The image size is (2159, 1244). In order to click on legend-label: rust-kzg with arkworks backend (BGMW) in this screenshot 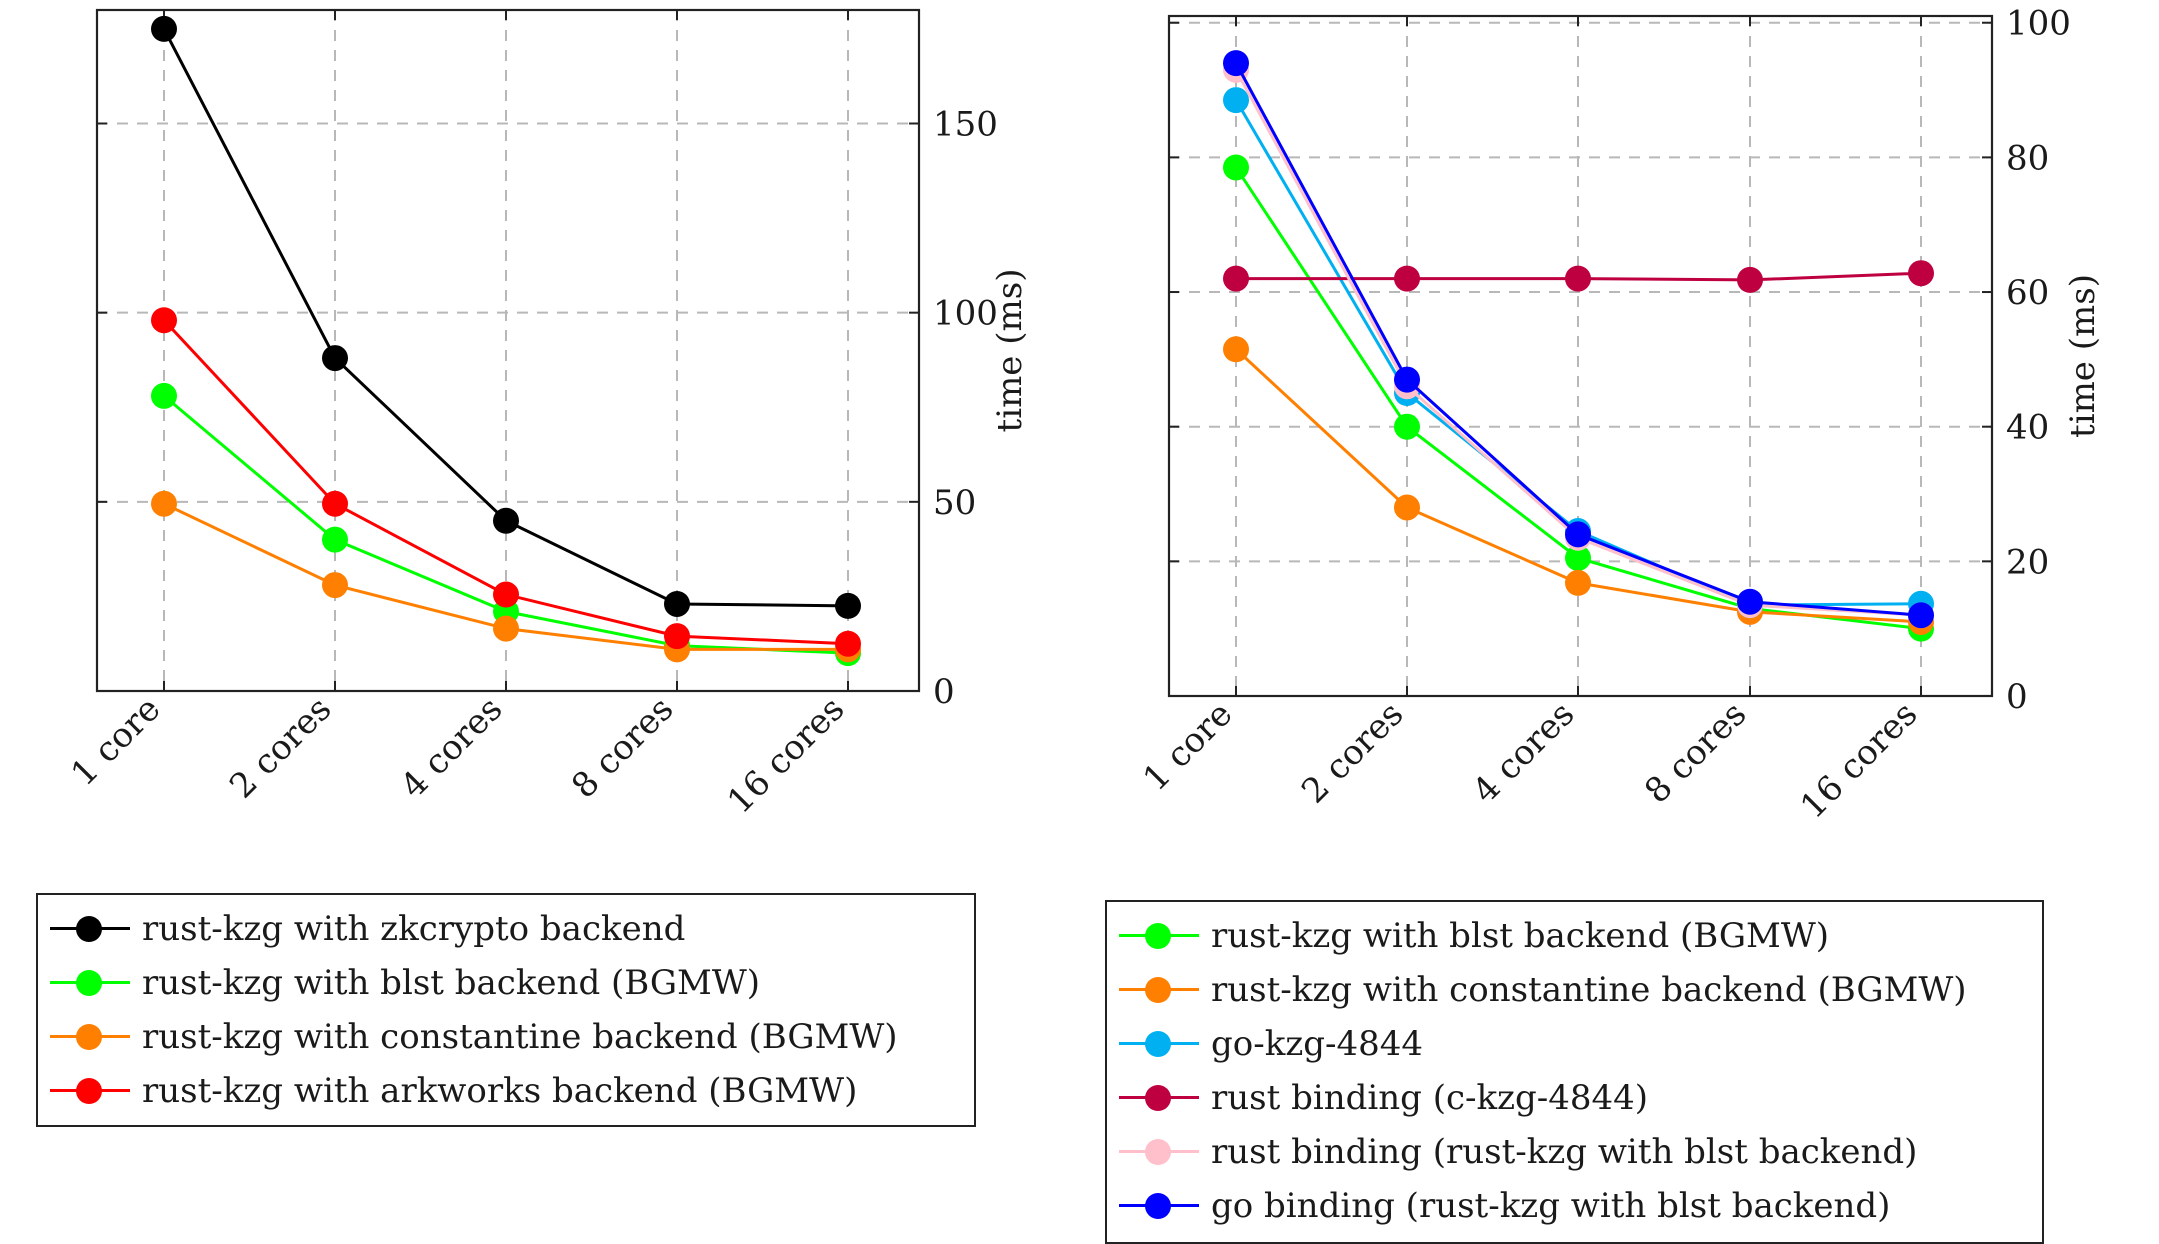, I will do `click(500, 1091)`.